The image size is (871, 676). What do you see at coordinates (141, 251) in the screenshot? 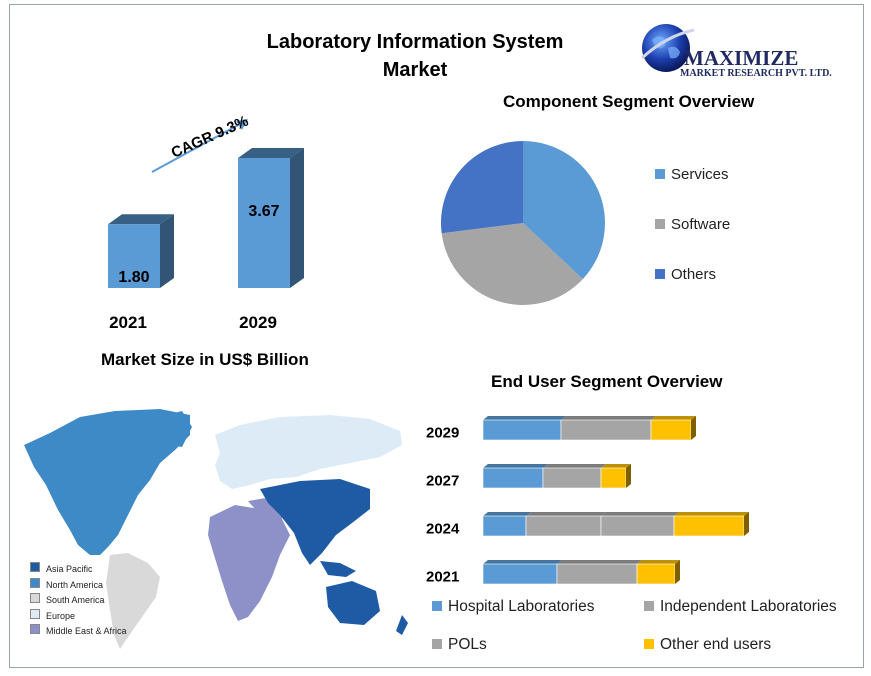
I see `market-bar-2021` at bounding box center [141, 251].